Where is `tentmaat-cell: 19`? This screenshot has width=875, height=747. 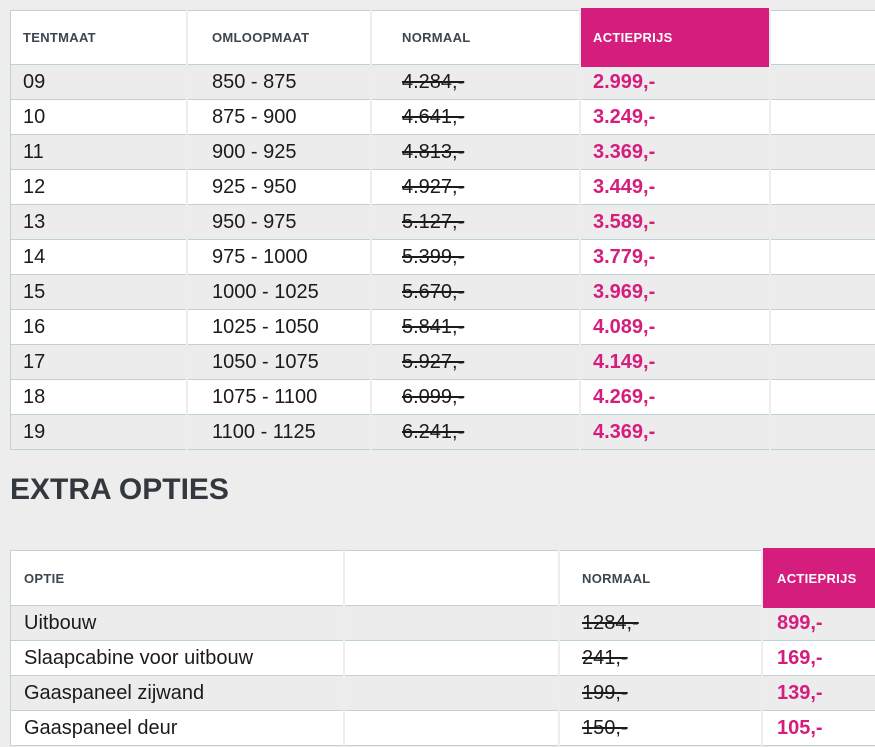 tentmaat-cell: 19 is located at coordinates (98, 432).